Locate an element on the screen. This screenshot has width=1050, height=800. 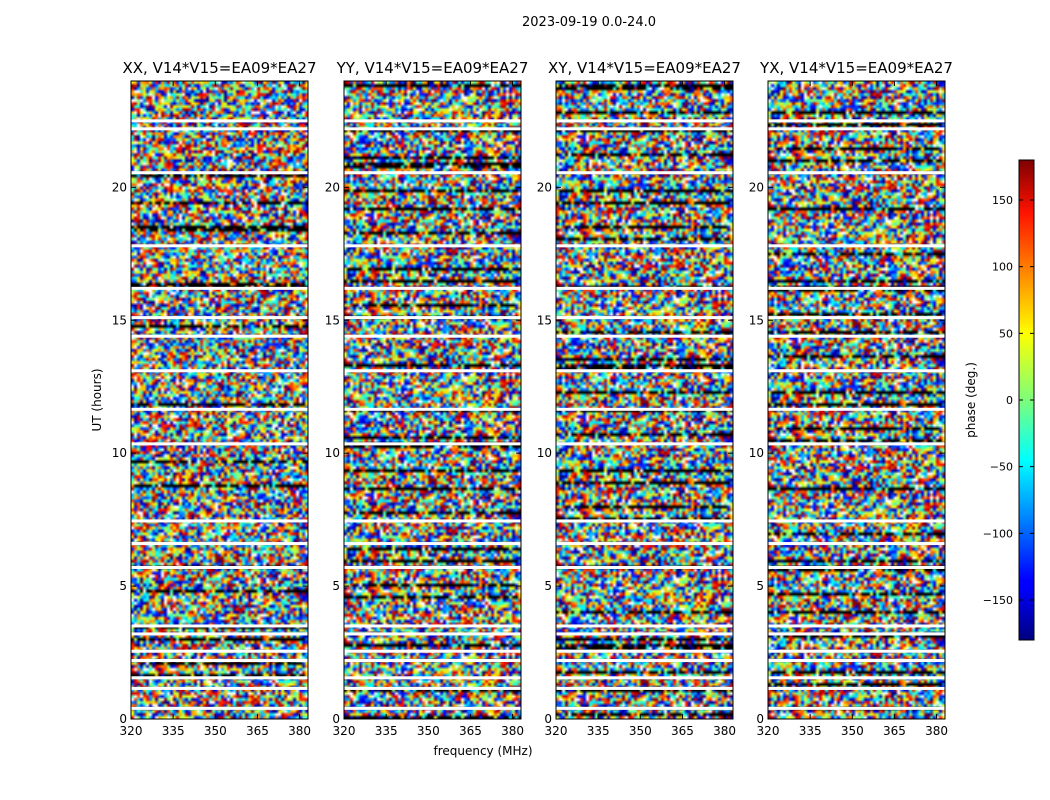
x-axis-label: frequency (MHz) is located at coordinates (482, 751).